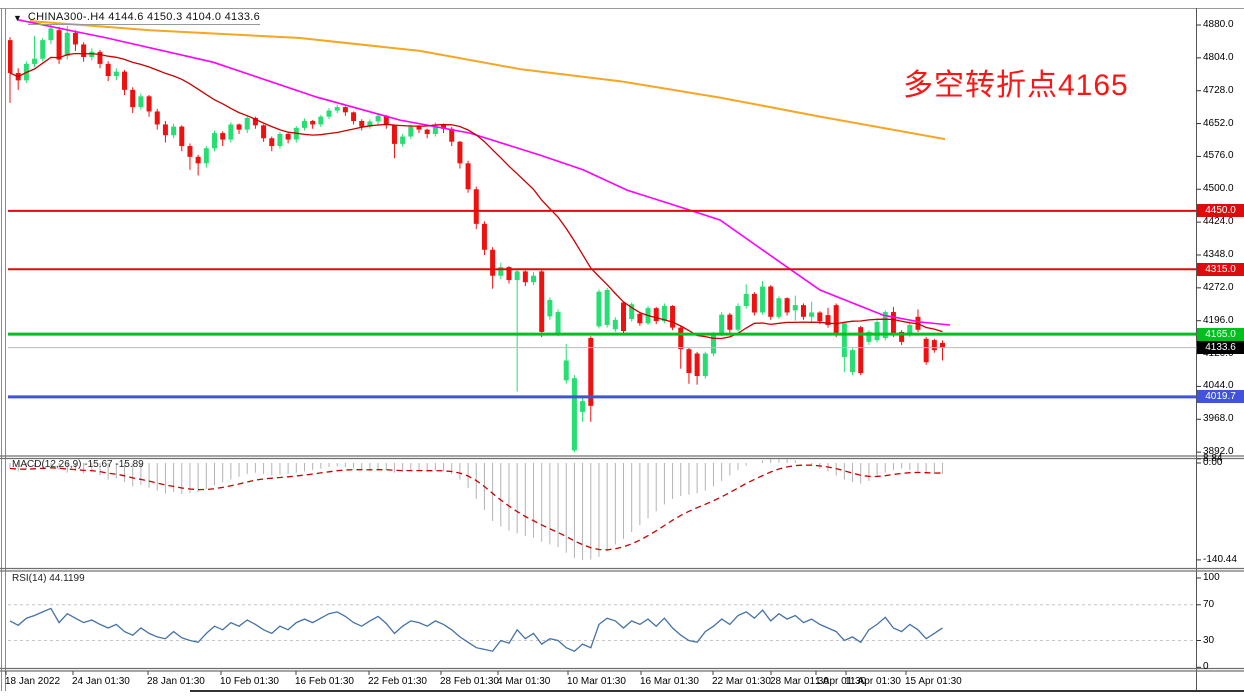 This screenshot has width=1244, height=697. What do you see at coordinates (1220, 559) in the screenshot?
I see `macd-axis-label: -140.44` at bounding box center [1220, 559].